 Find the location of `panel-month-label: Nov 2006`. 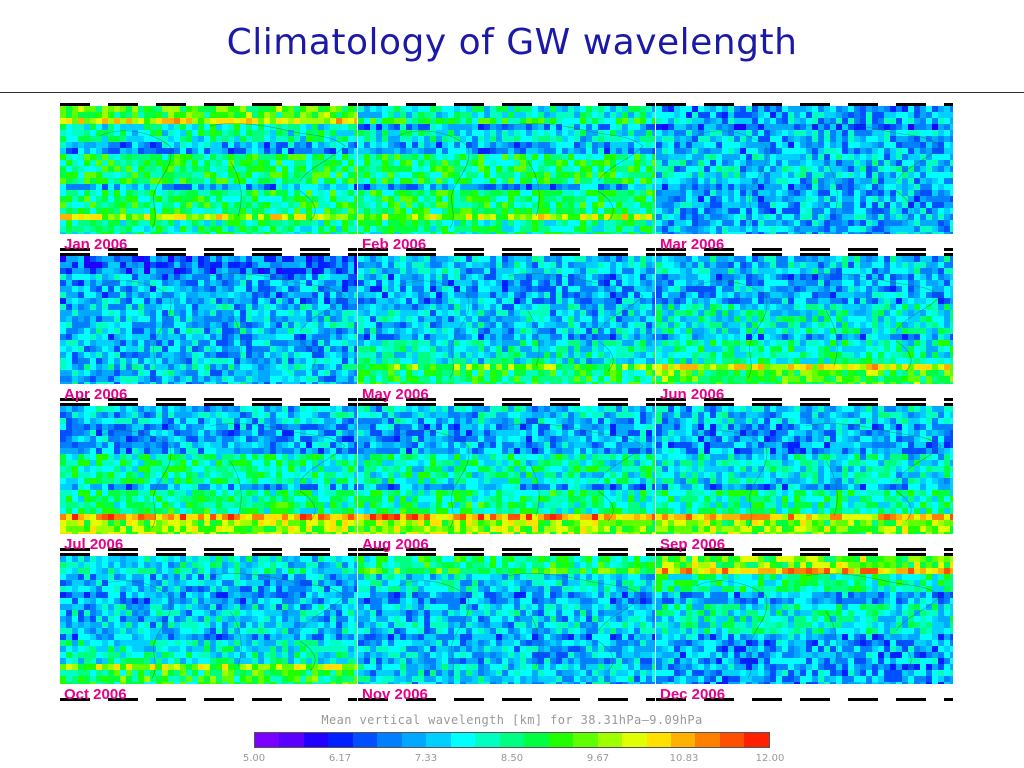

panel-month-label: Nov 2006 is located at coordinates (395, 694).